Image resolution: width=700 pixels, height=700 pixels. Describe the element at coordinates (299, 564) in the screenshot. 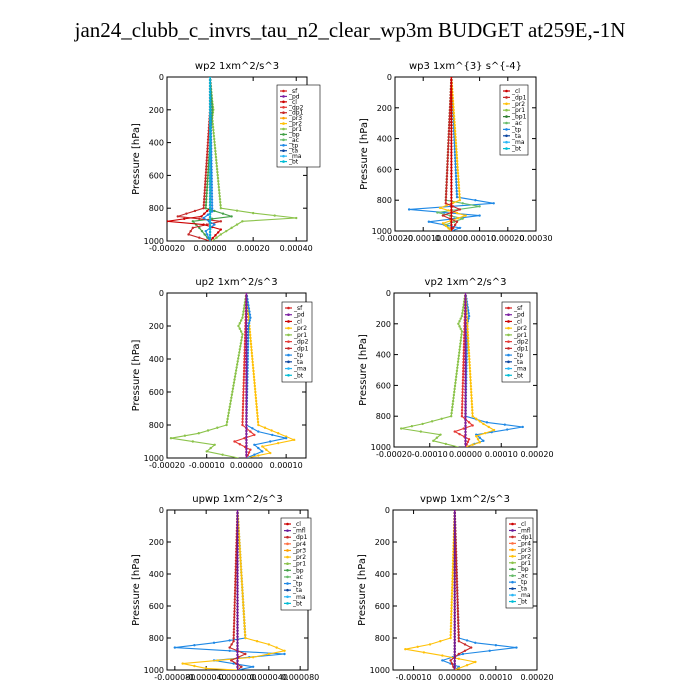

I see `legend-label: _pr1` at that location.